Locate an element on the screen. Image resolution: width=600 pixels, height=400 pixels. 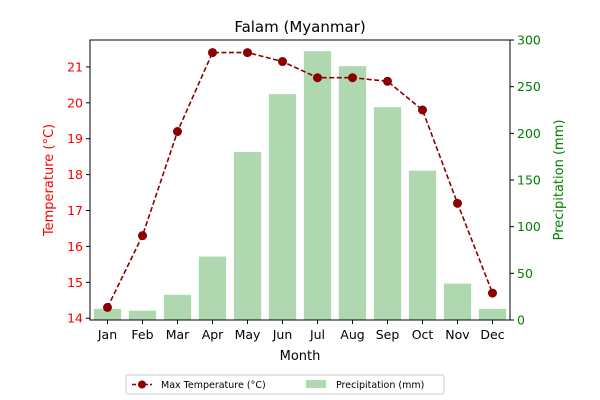
precipitation-bar-aug is located at coordinates (352, 193).